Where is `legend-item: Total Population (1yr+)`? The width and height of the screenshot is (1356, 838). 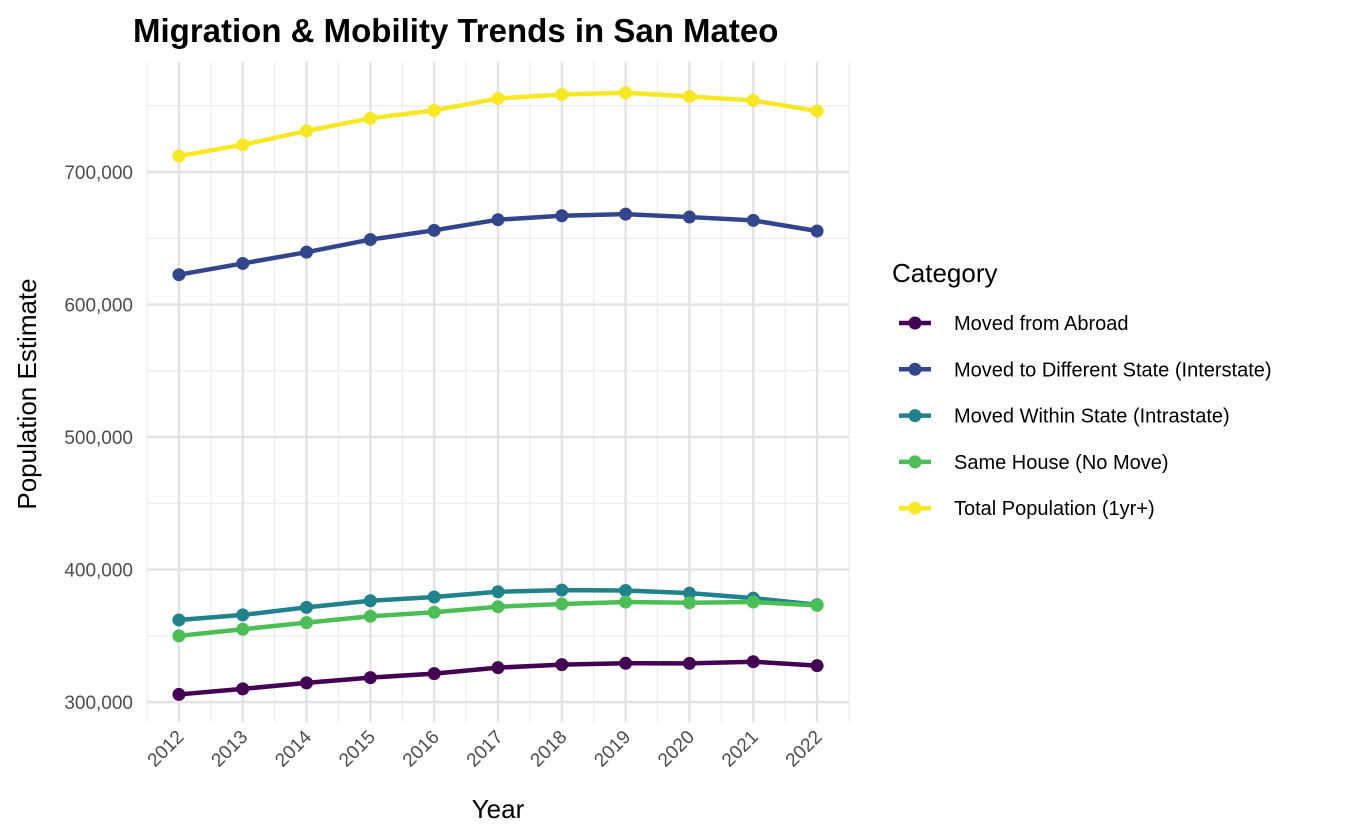
legend-item: Total Population (1yr+) is located at coordinates (1027, 509).